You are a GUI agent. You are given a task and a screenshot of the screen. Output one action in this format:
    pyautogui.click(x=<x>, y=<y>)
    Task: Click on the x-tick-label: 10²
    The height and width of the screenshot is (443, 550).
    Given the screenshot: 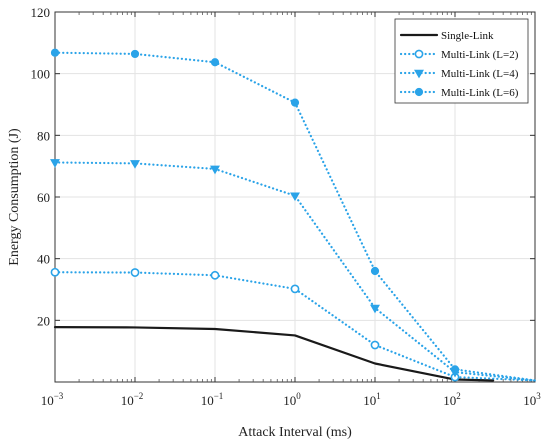 What is the action you would take?
    pyautogui.click(x=452, y=399)
    